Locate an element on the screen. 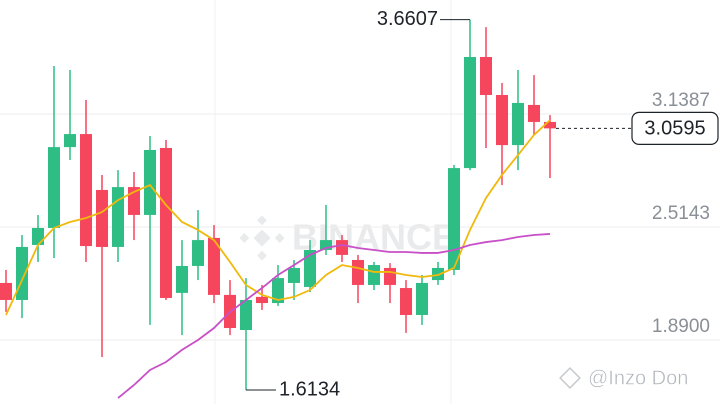 The width and height of the screenshot is (720, 404). last-price-label: 3.0595 is located at coordinates (674, 129).